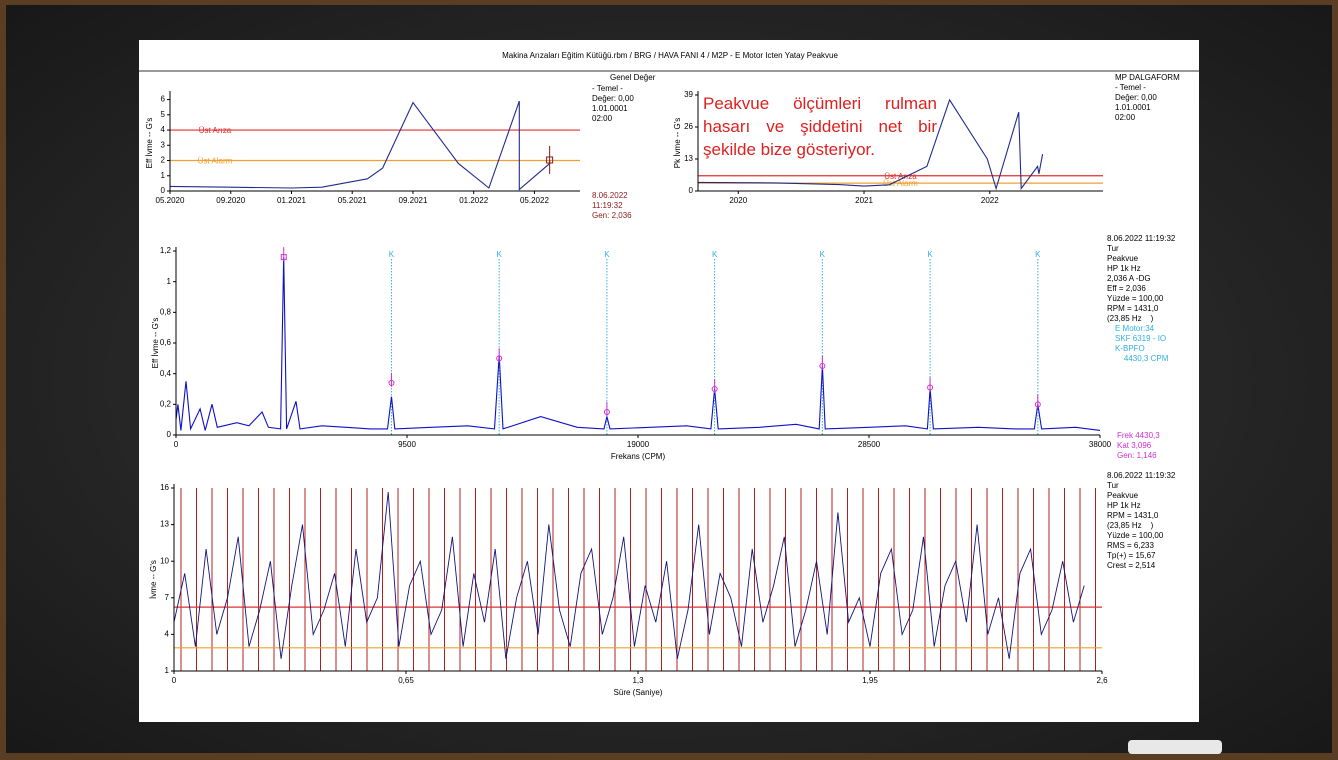 This screenshot has width=1338, height=760. What do you see at coordinates (166, 311) in the screenshot?
I see `y-tick-label: 0,8` at bounding box center [166, 311].